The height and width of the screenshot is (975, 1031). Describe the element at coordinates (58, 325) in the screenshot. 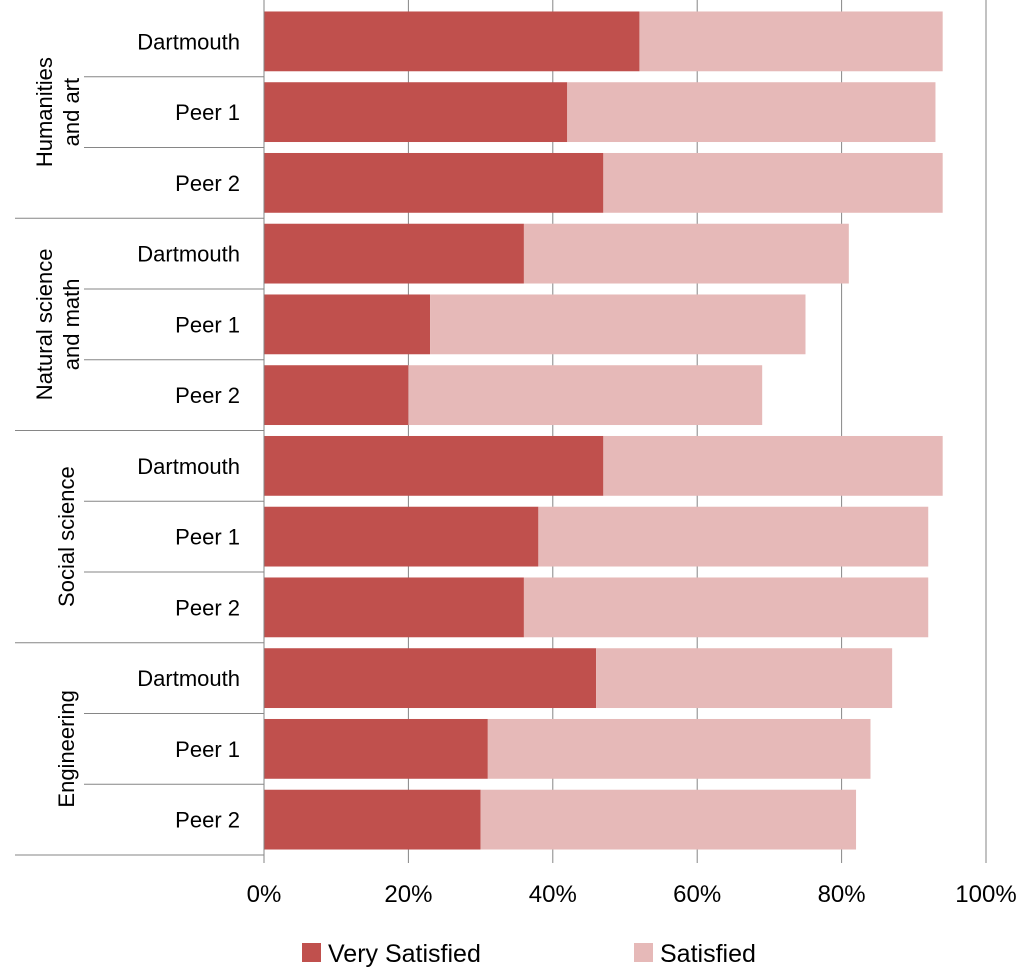

I see `group-label: Natural scienceand math` at that location.